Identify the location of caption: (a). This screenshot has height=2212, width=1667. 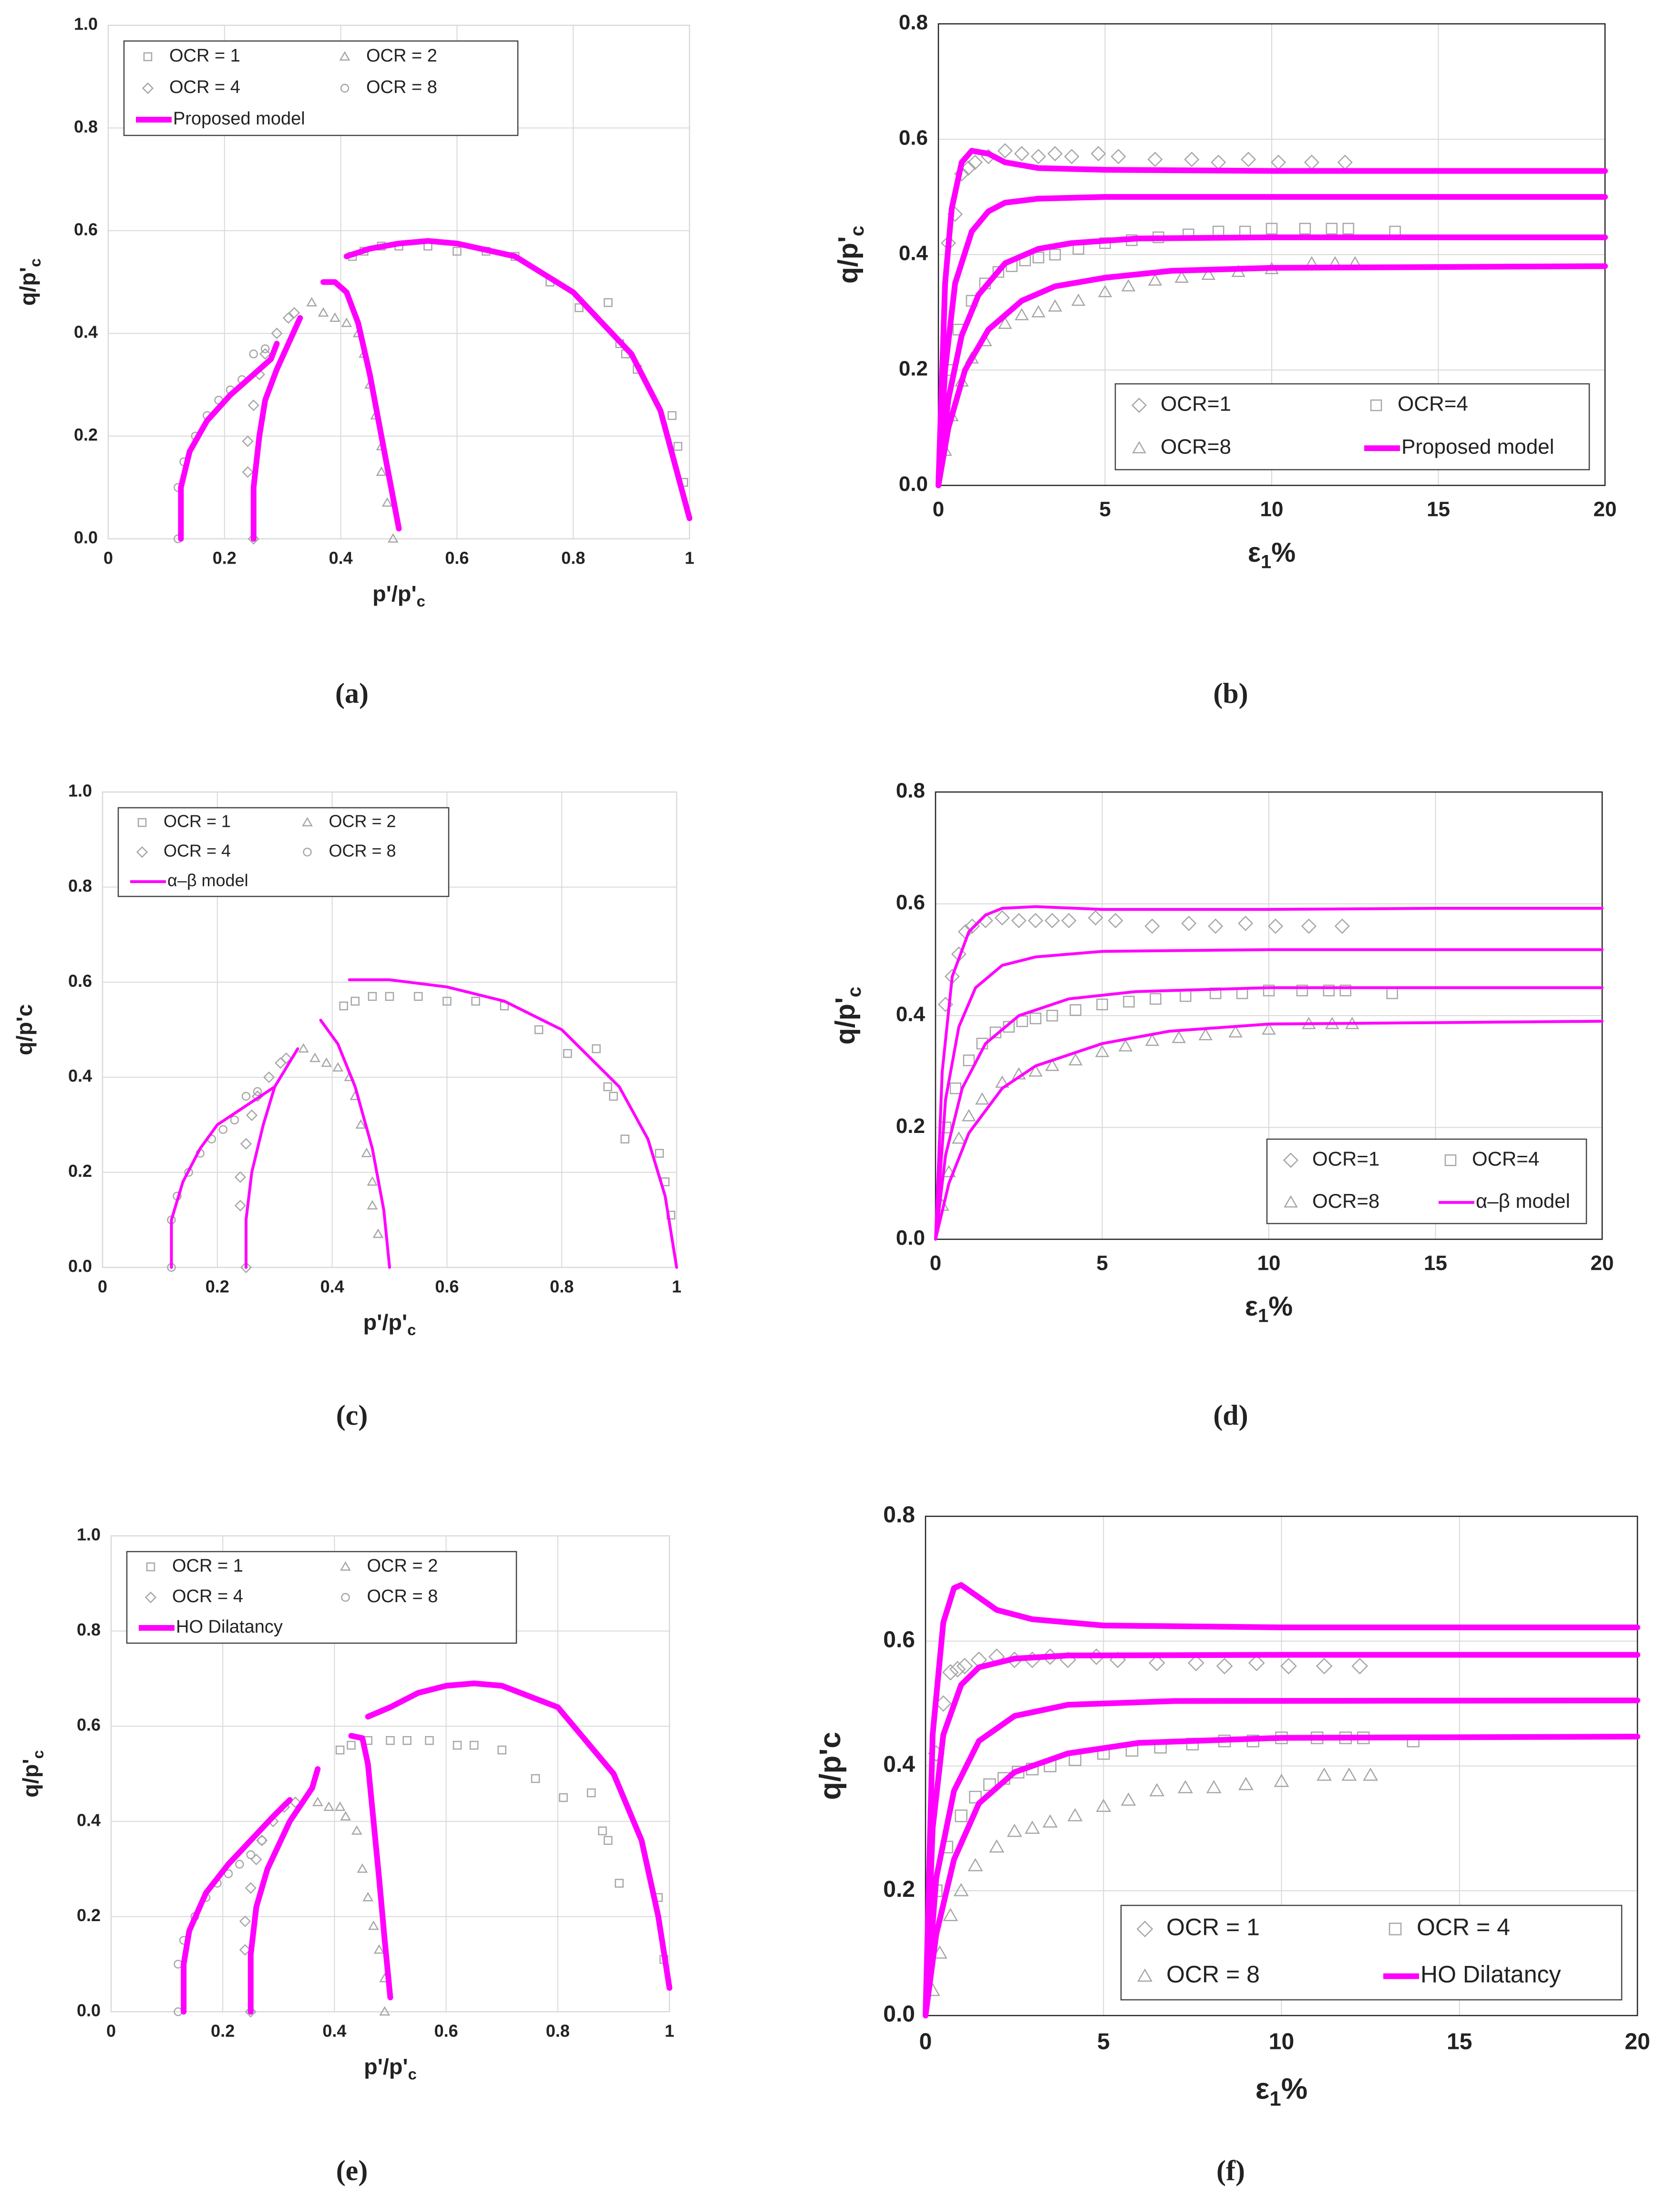
(352, 693).